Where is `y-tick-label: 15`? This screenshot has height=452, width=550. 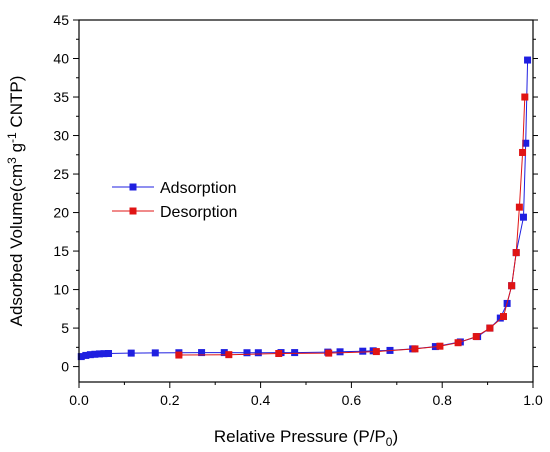
y-tick-label: 15 is located at coordinates (61, 251).